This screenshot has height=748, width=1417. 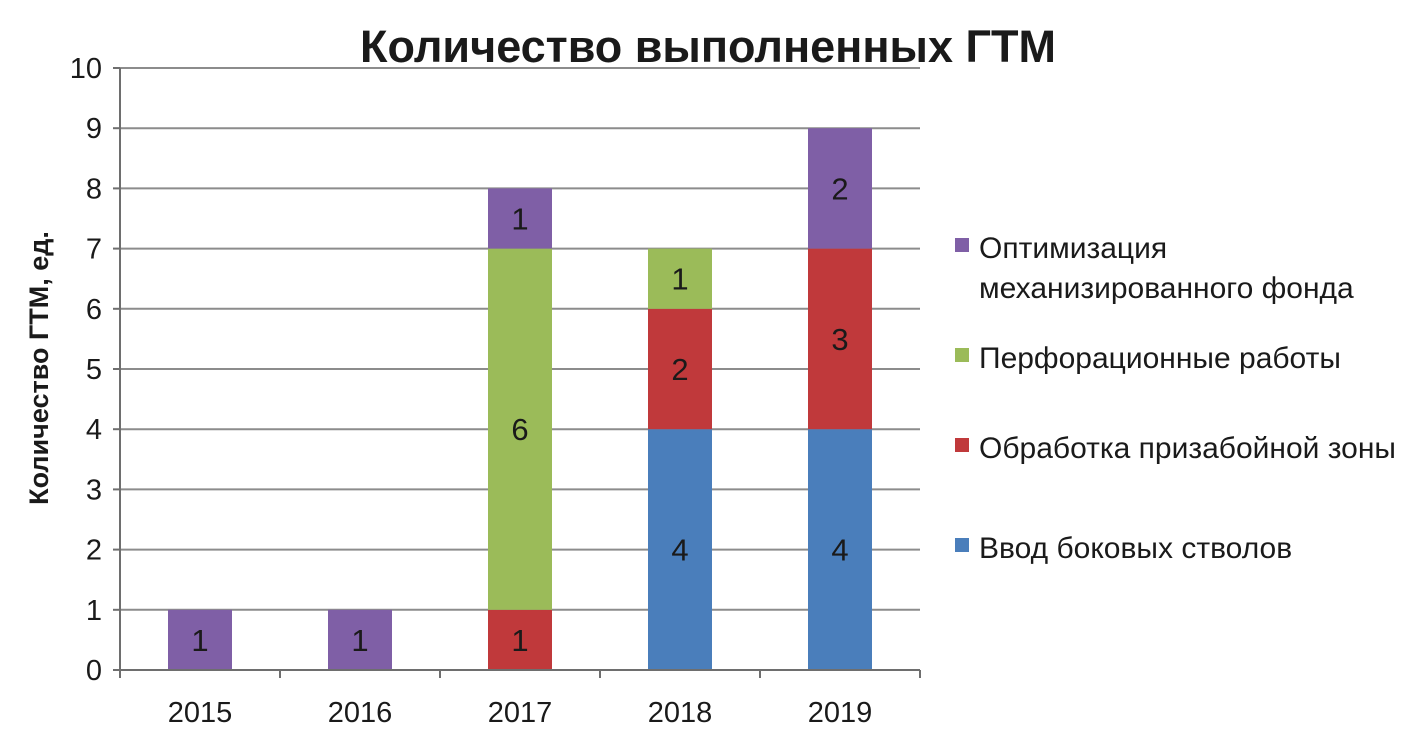 What do you see at coordinates (94, 430) in the screenshot?
I see `y-tick-label: 4` at bounding box center [94, 430].